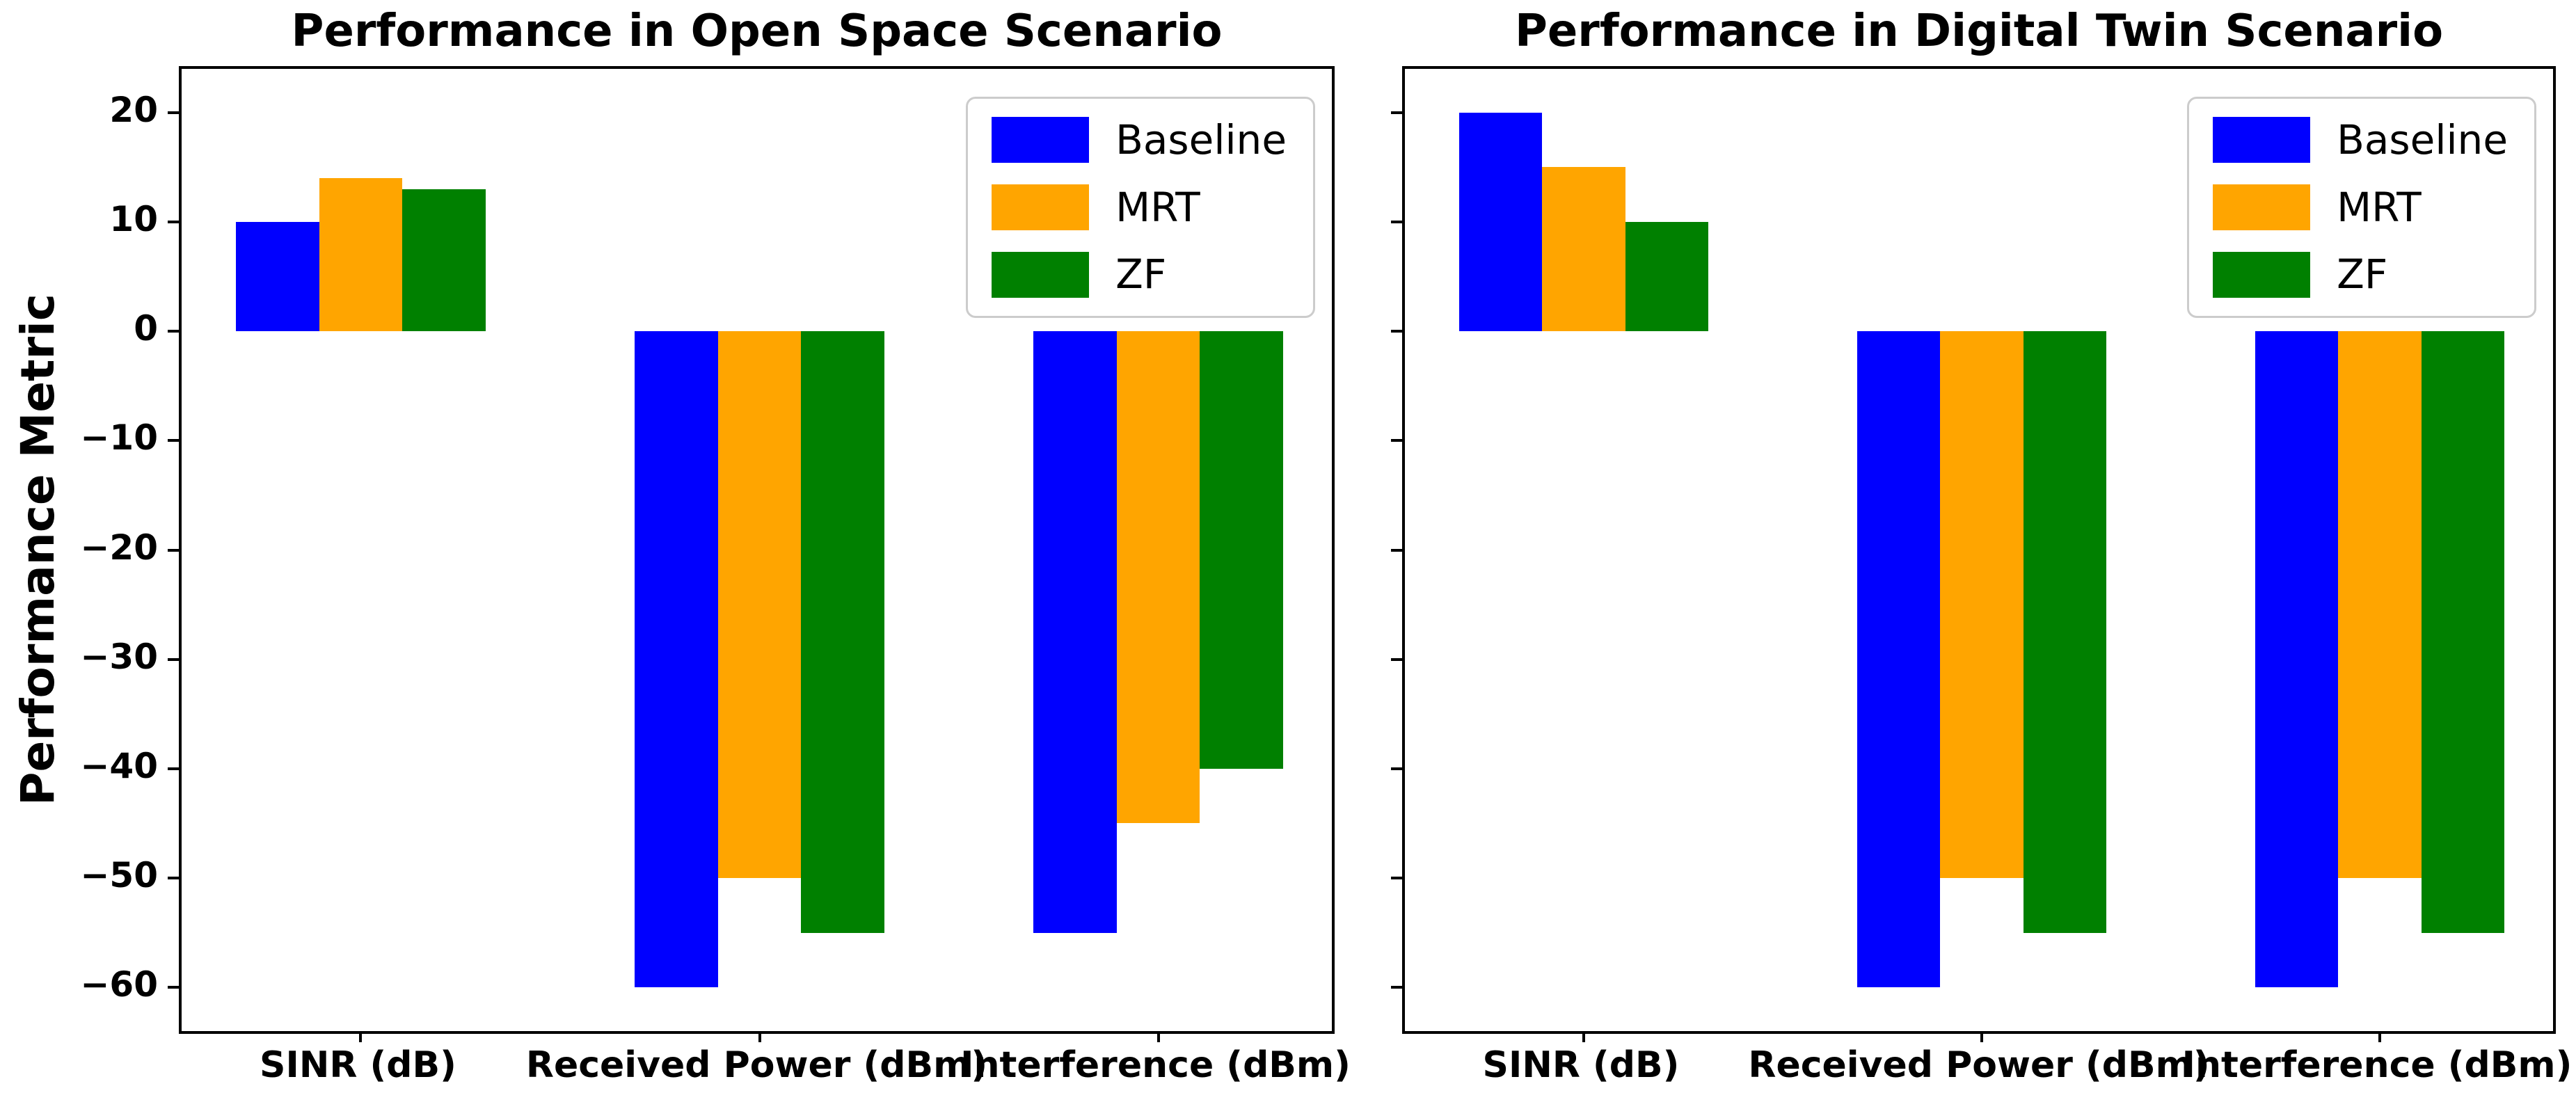 This screenshot has height=1093, width=2576. I want to click on y-tick-label: 10, so click(133, 219).